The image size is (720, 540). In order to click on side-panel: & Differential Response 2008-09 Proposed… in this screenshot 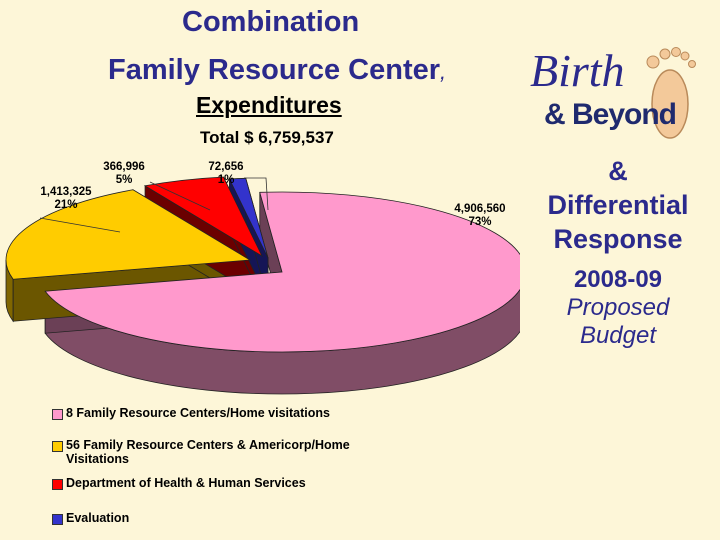, I will do `click(618, 252)`.